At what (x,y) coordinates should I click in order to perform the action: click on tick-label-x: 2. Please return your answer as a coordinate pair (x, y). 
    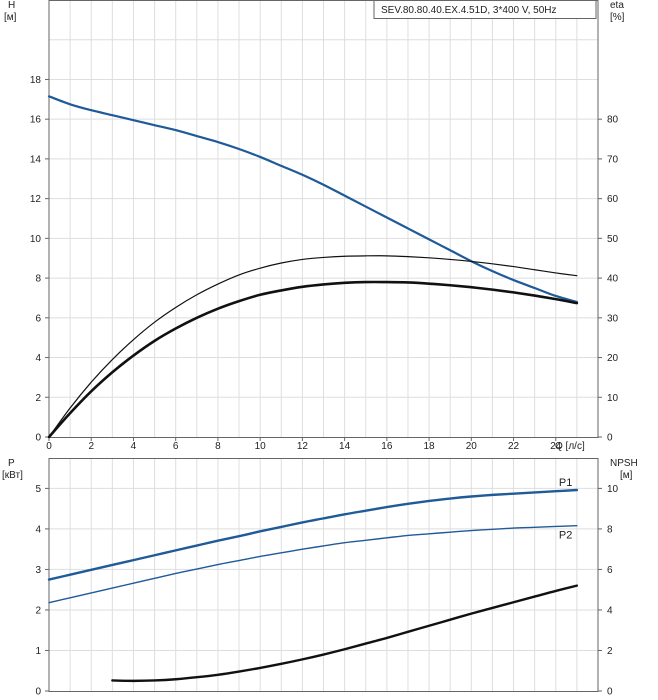
    Looking at the image, I should click on (91, 446).